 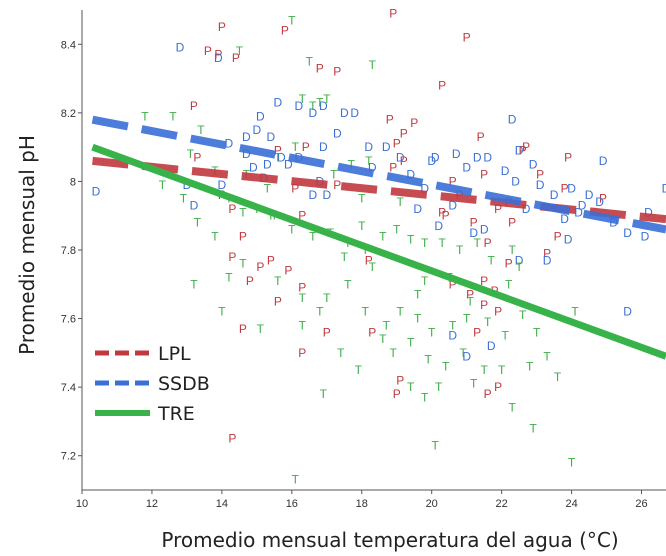 I want to click on y-axis-title: Promedio mensual pH, so click(x=27, y=245).